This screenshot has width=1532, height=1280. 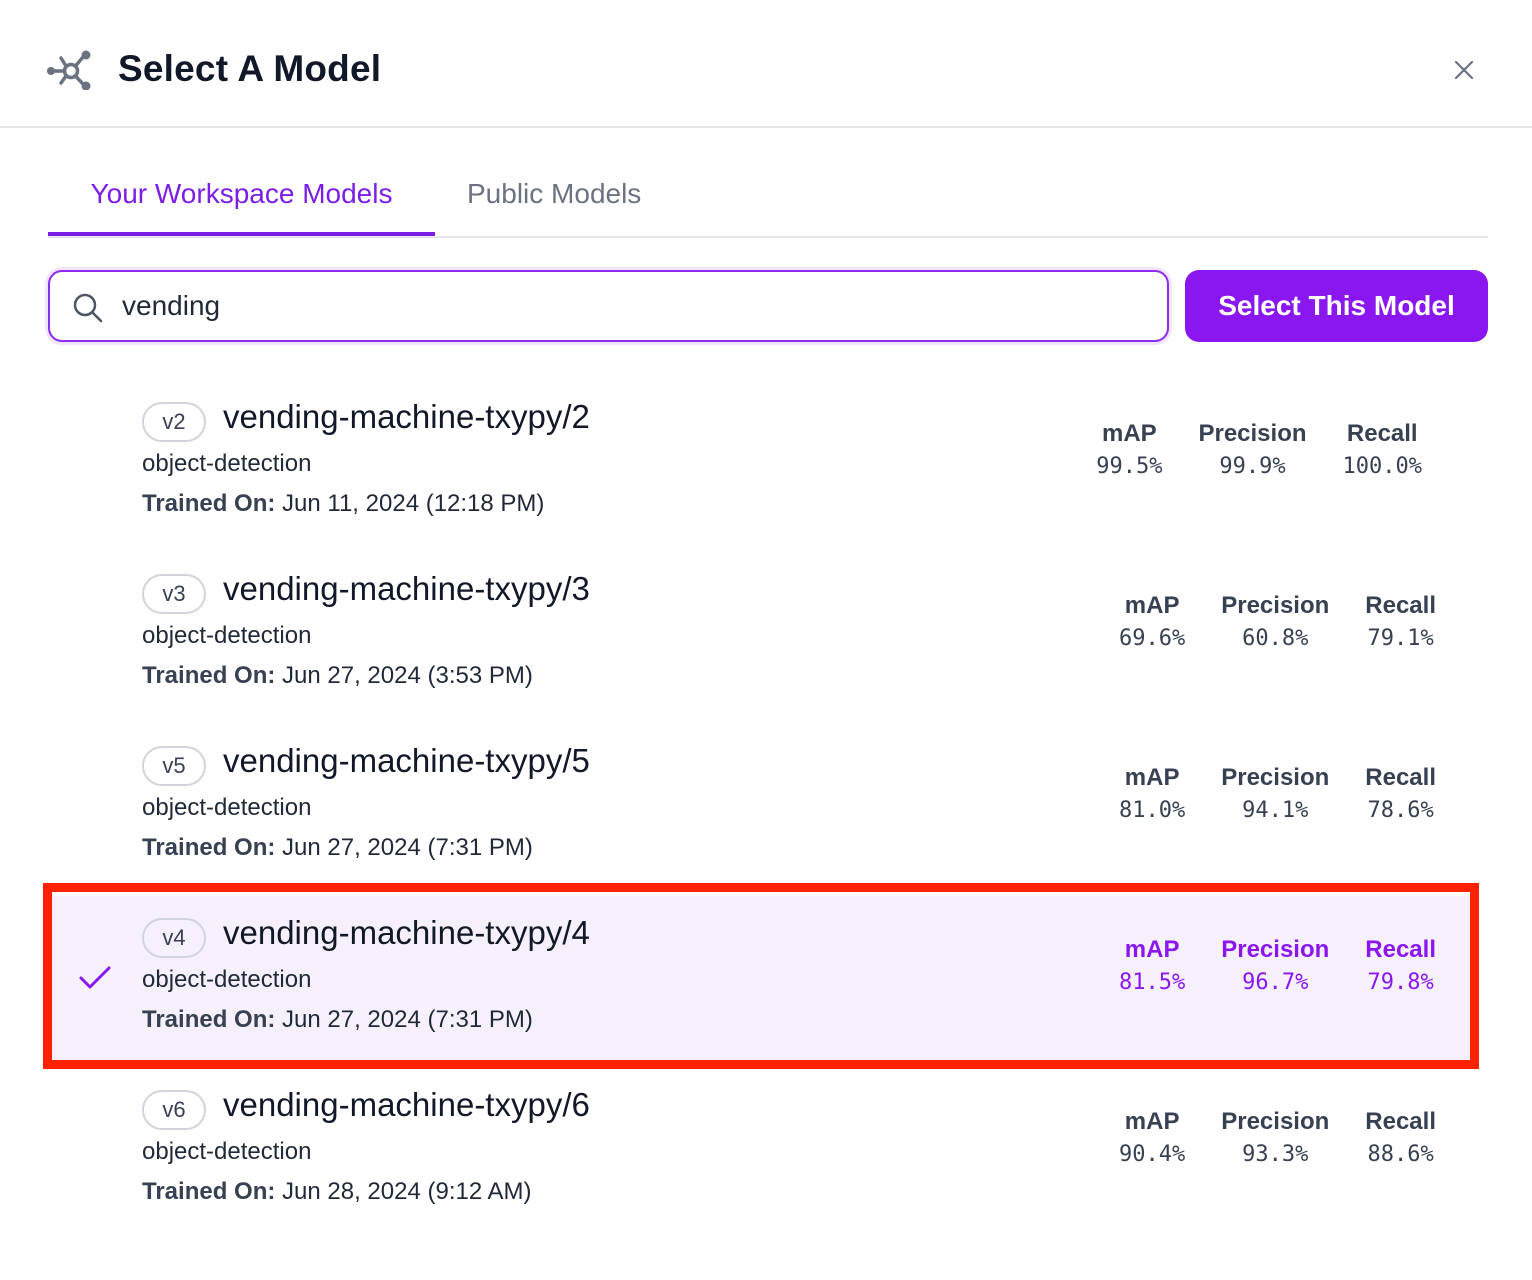 I want to click on metric-precision: Precision 93.3%, so click(x=1275, y=1137).